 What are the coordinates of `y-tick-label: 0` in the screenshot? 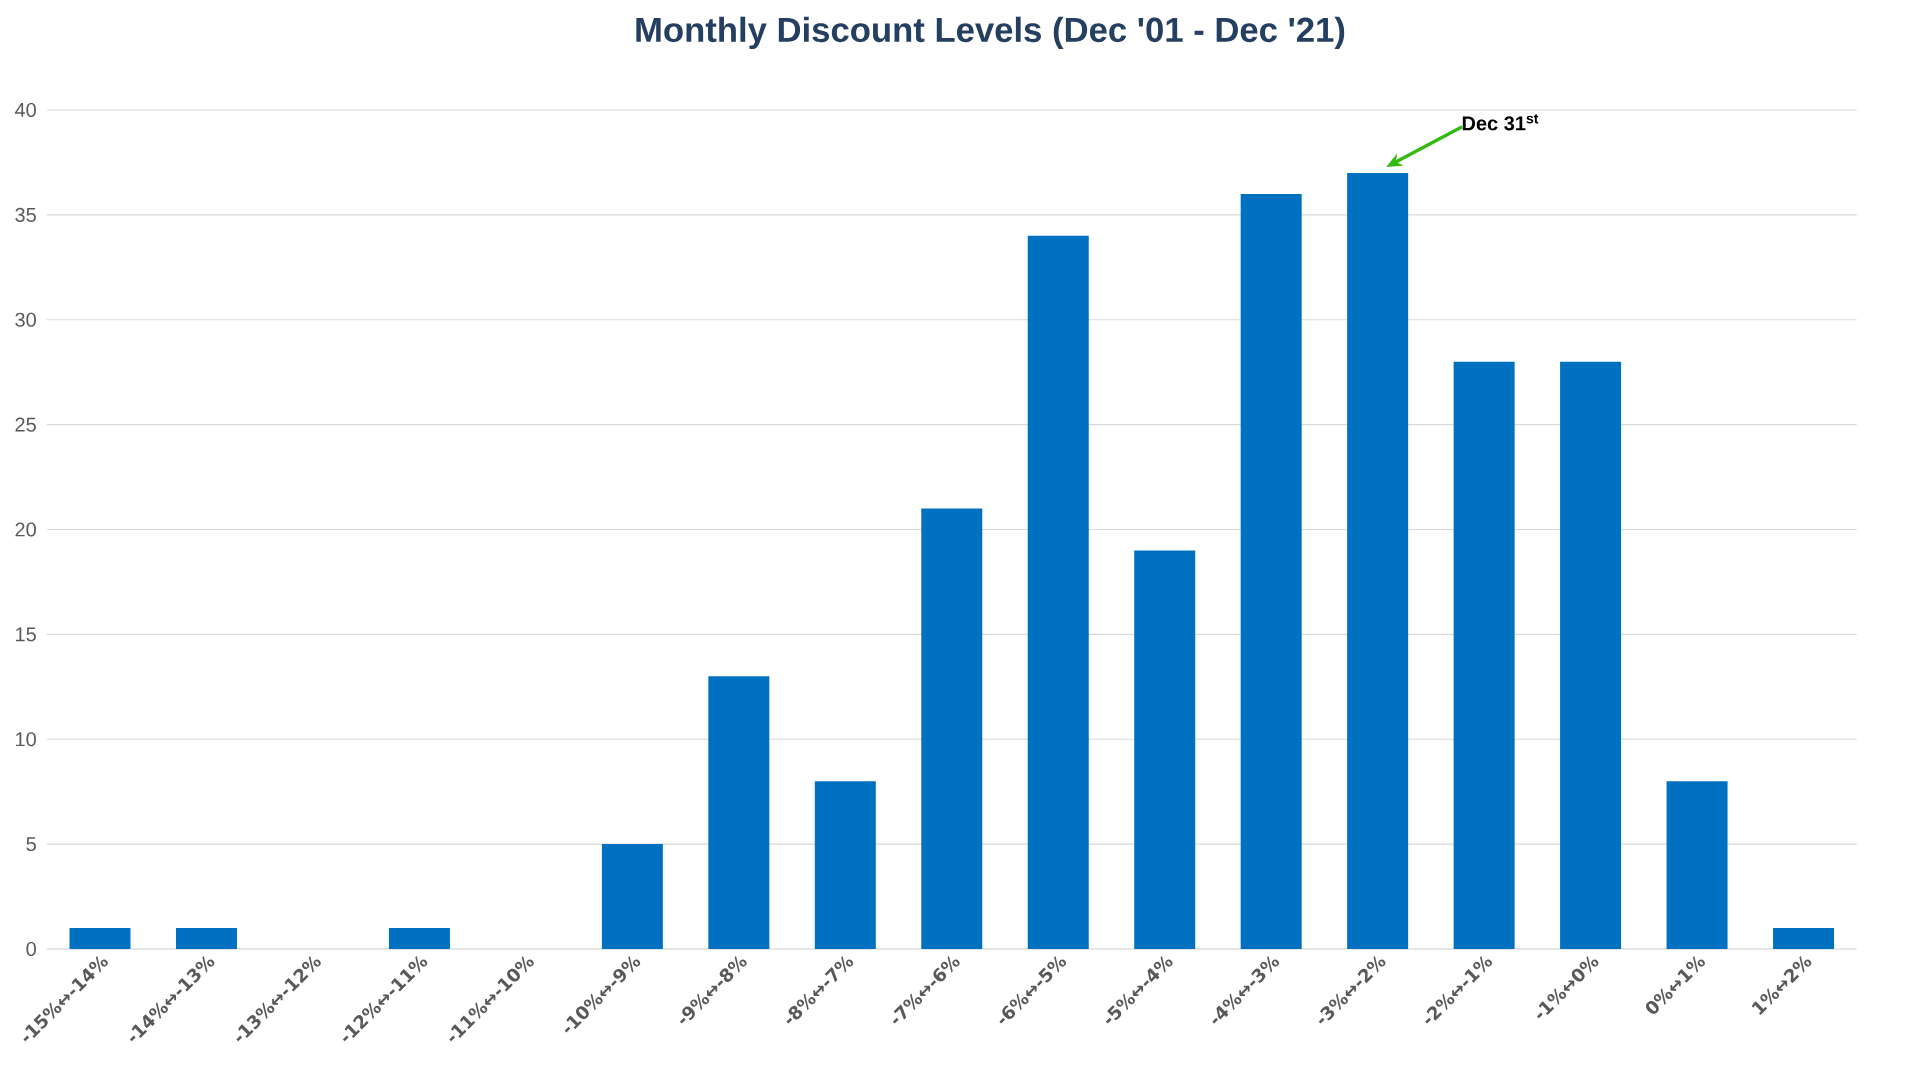 It's located at (31, 949).